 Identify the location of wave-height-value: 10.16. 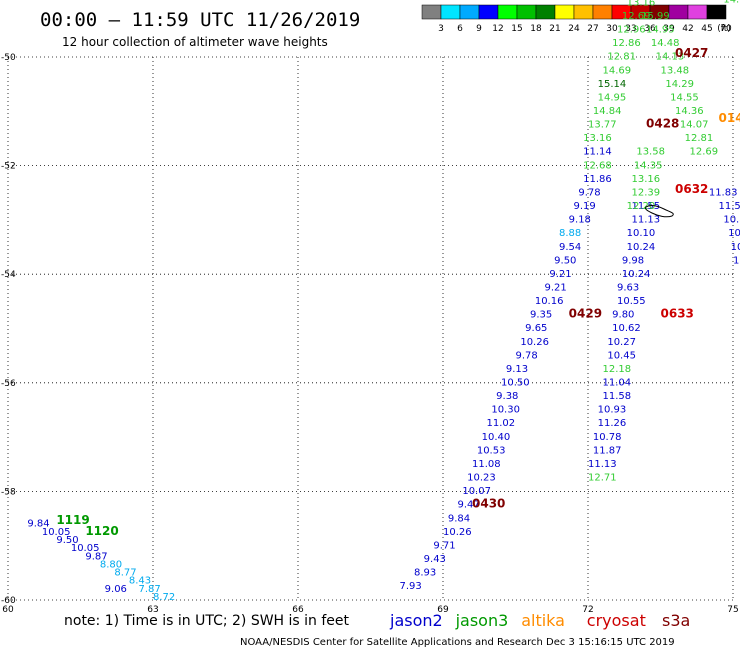
(549, 301).